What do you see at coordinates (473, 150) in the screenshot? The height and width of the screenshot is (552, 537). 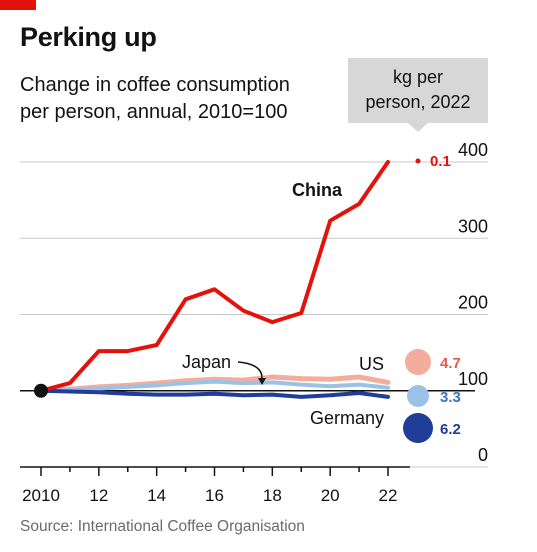 I see `y-tick-label: 400` at bounding box center [473, 150].